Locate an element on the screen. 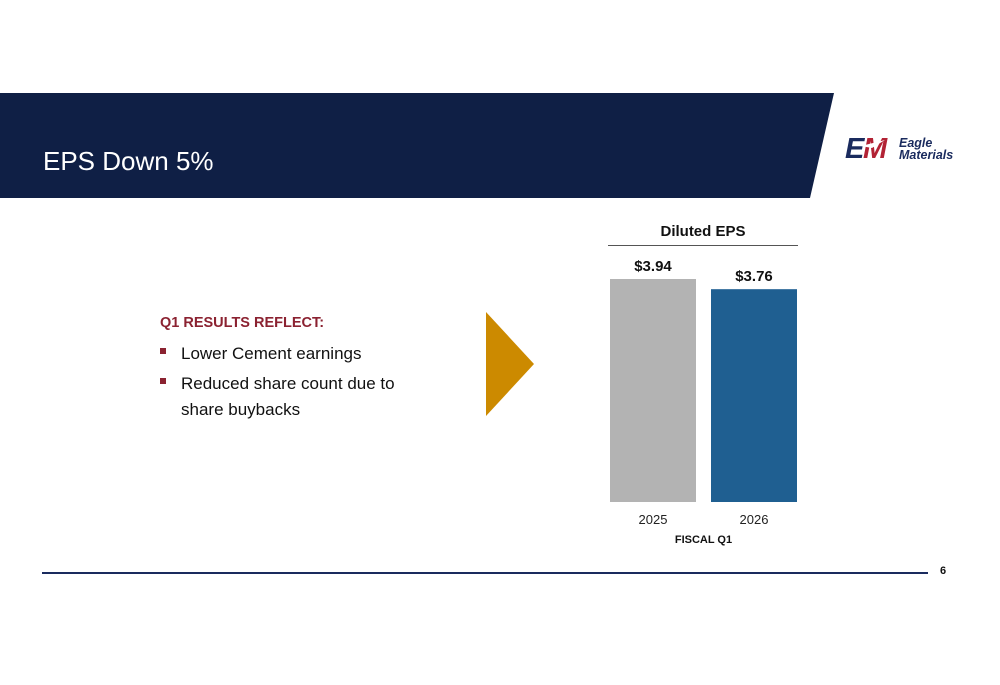  bullet-text: Lower Cement earnings is located at coordinates (271, 353).